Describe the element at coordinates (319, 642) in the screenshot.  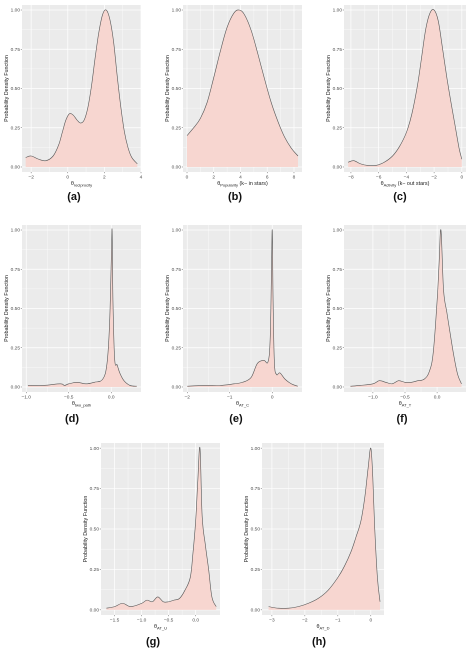
I see `panel-label: (h)` at that location.